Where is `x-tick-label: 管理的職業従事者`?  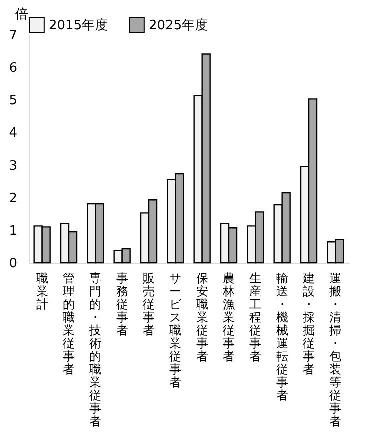
x-tick-label: 管理的職業従事者 is located at coordinates (69, 324).